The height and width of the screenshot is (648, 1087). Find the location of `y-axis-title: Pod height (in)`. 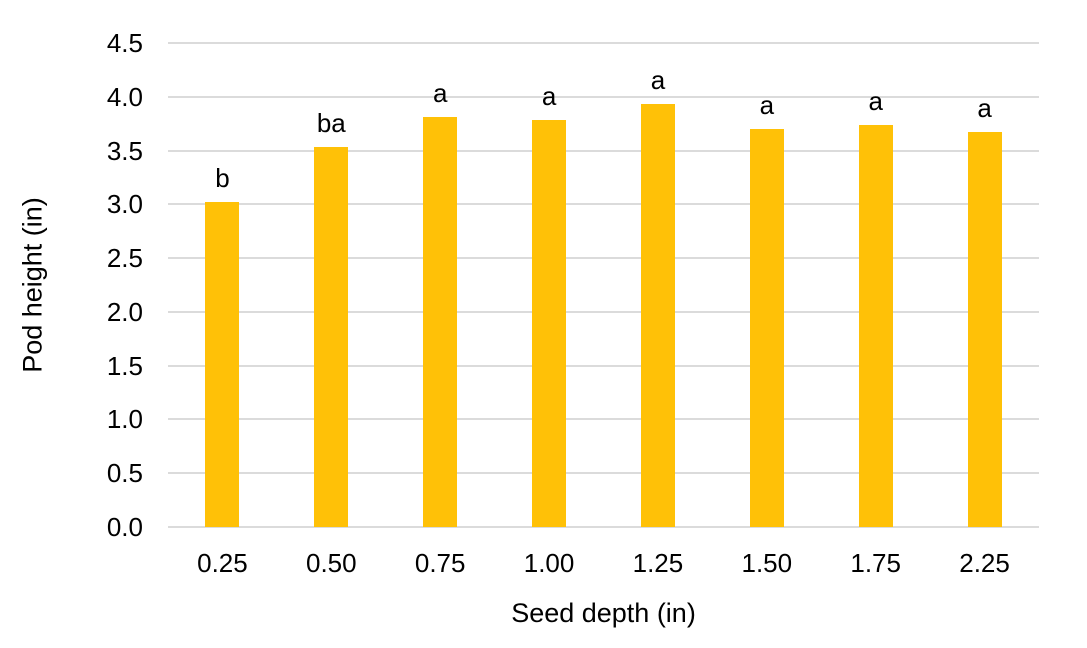

y-axis-title: Pod height (in) is located at coordinates (32, 285).